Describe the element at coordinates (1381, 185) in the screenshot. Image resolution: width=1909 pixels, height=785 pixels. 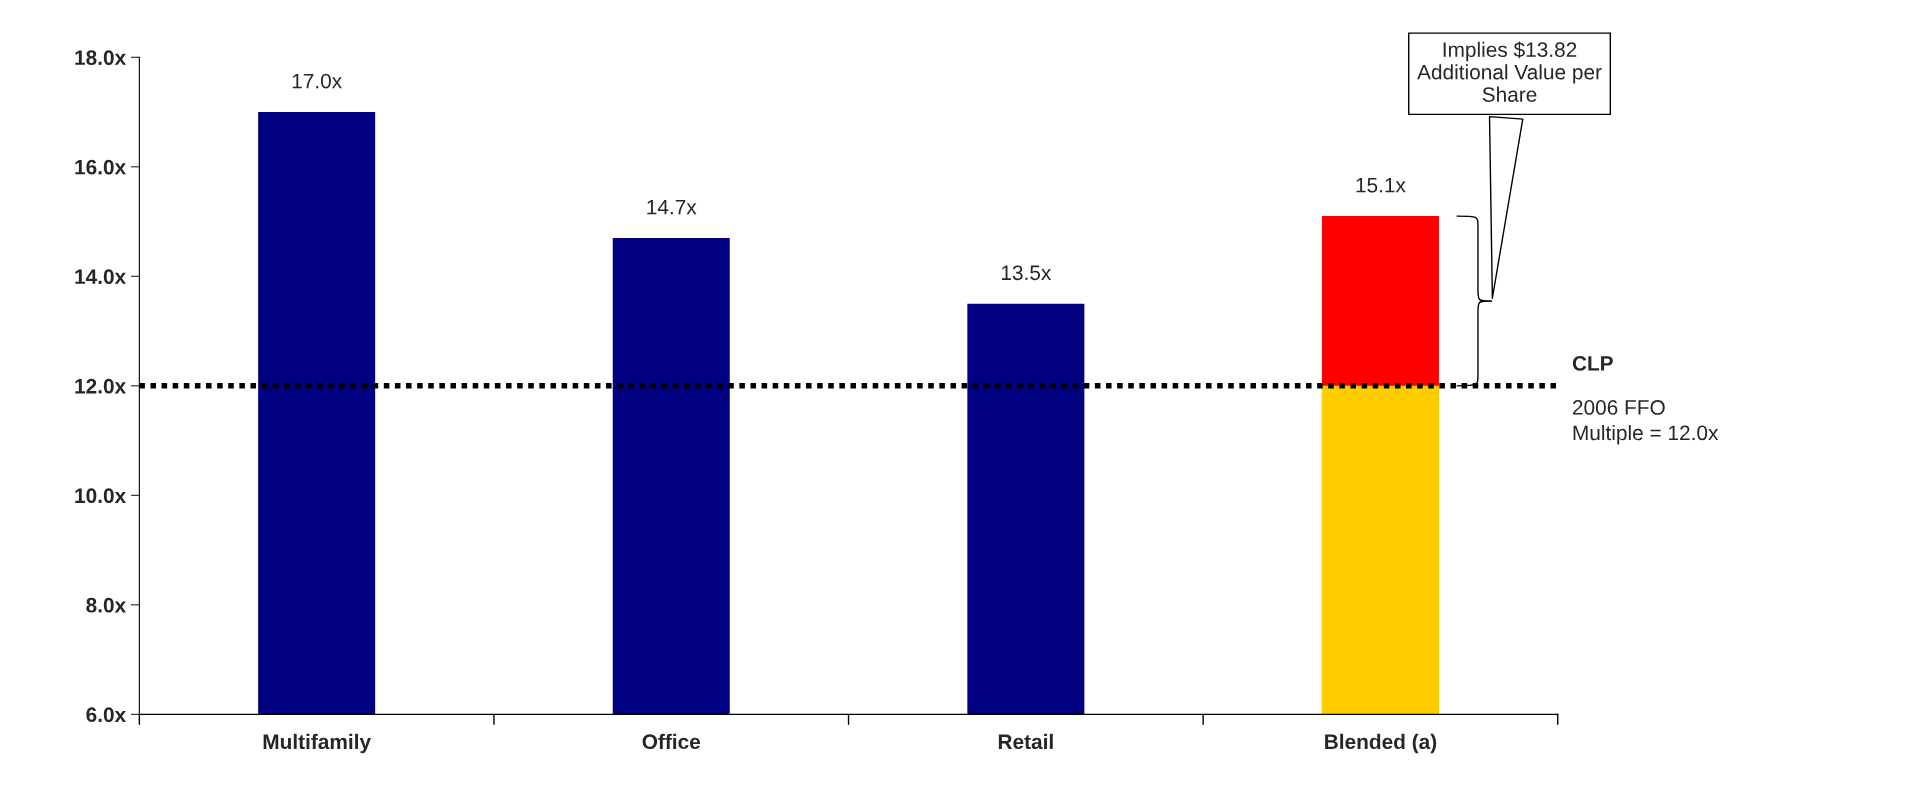
I see `data-label: 15.1x` at that location.